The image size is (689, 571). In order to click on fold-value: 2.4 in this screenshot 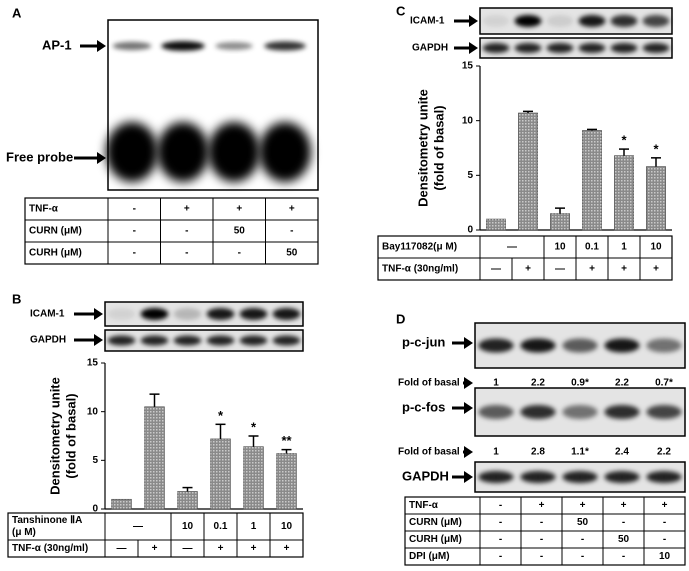, I will do `click(622, 452)`.